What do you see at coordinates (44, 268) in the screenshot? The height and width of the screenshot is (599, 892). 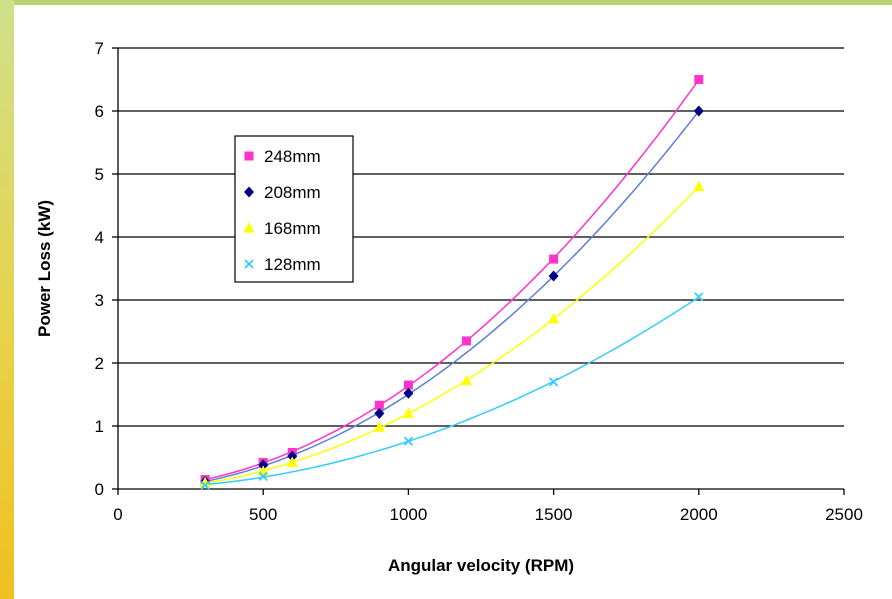 I see `y-axis-title: Power Loss (kW)` at bounding box center [44, 268].